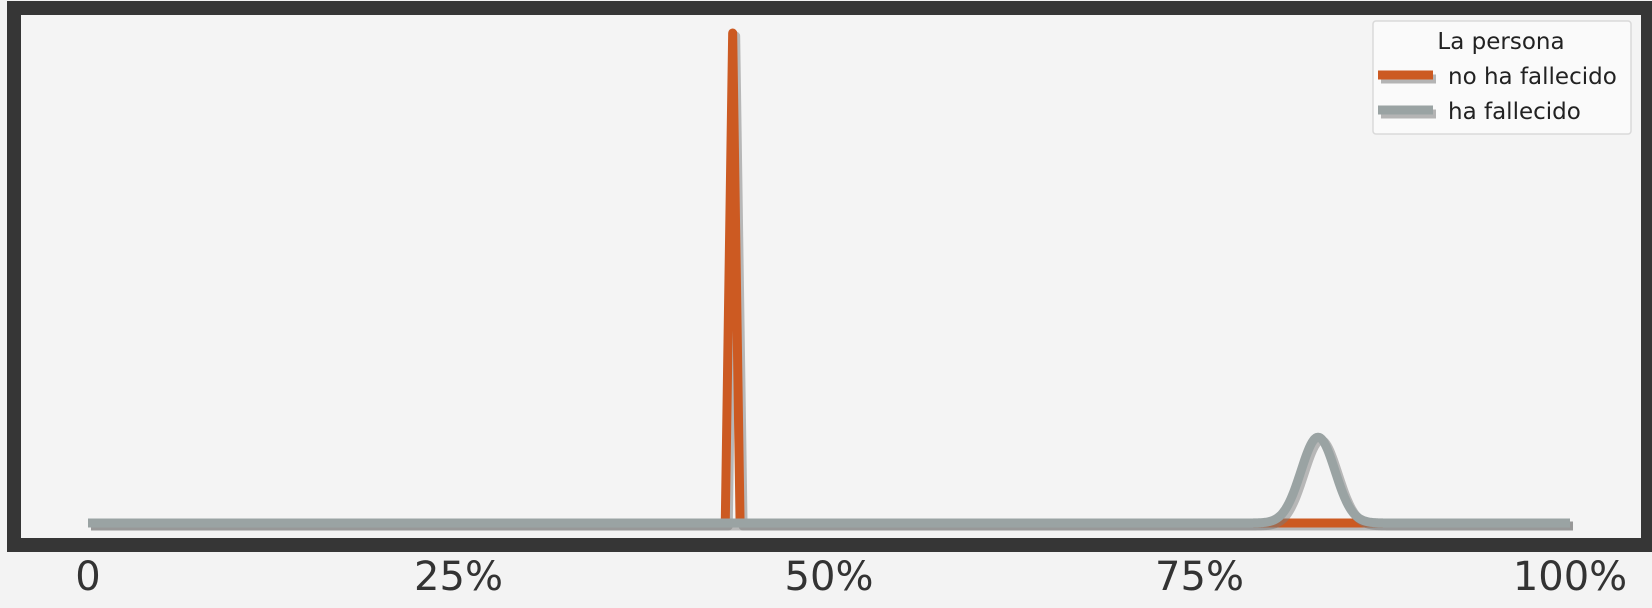  Describe the element at coordinates (87, 577) in the screenshot. I see `x-tick-label: 0` at that location.